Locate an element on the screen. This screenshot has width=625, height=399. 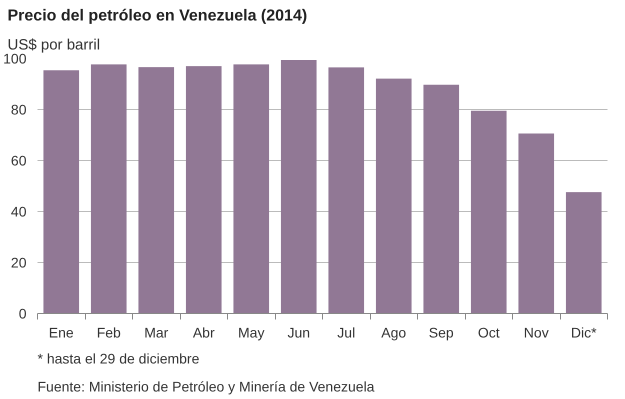
x-tick-label: Jun is located at coordinates (298, 332).